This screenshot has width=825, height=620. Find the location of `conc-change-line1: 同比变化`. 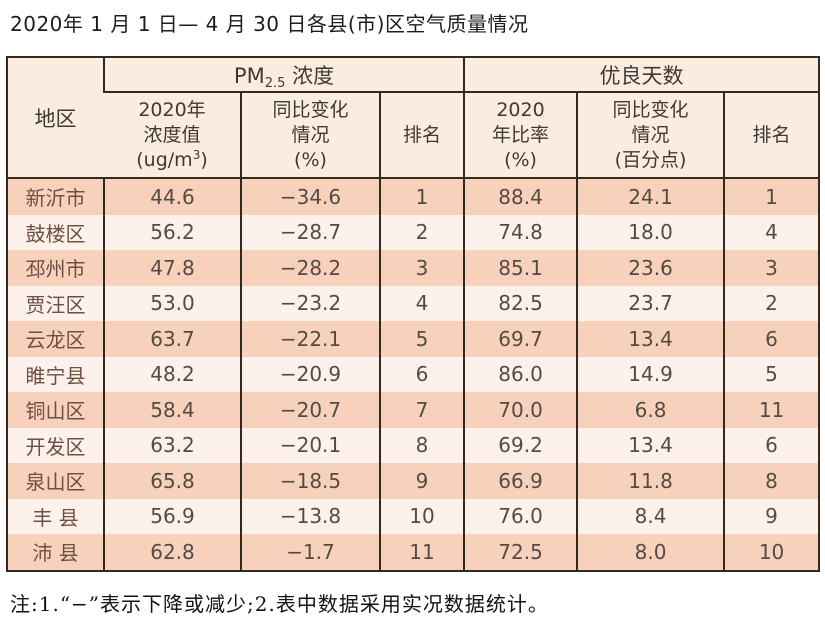

conc-change-line1: 同比变化 is located at coordinates (310, 109).